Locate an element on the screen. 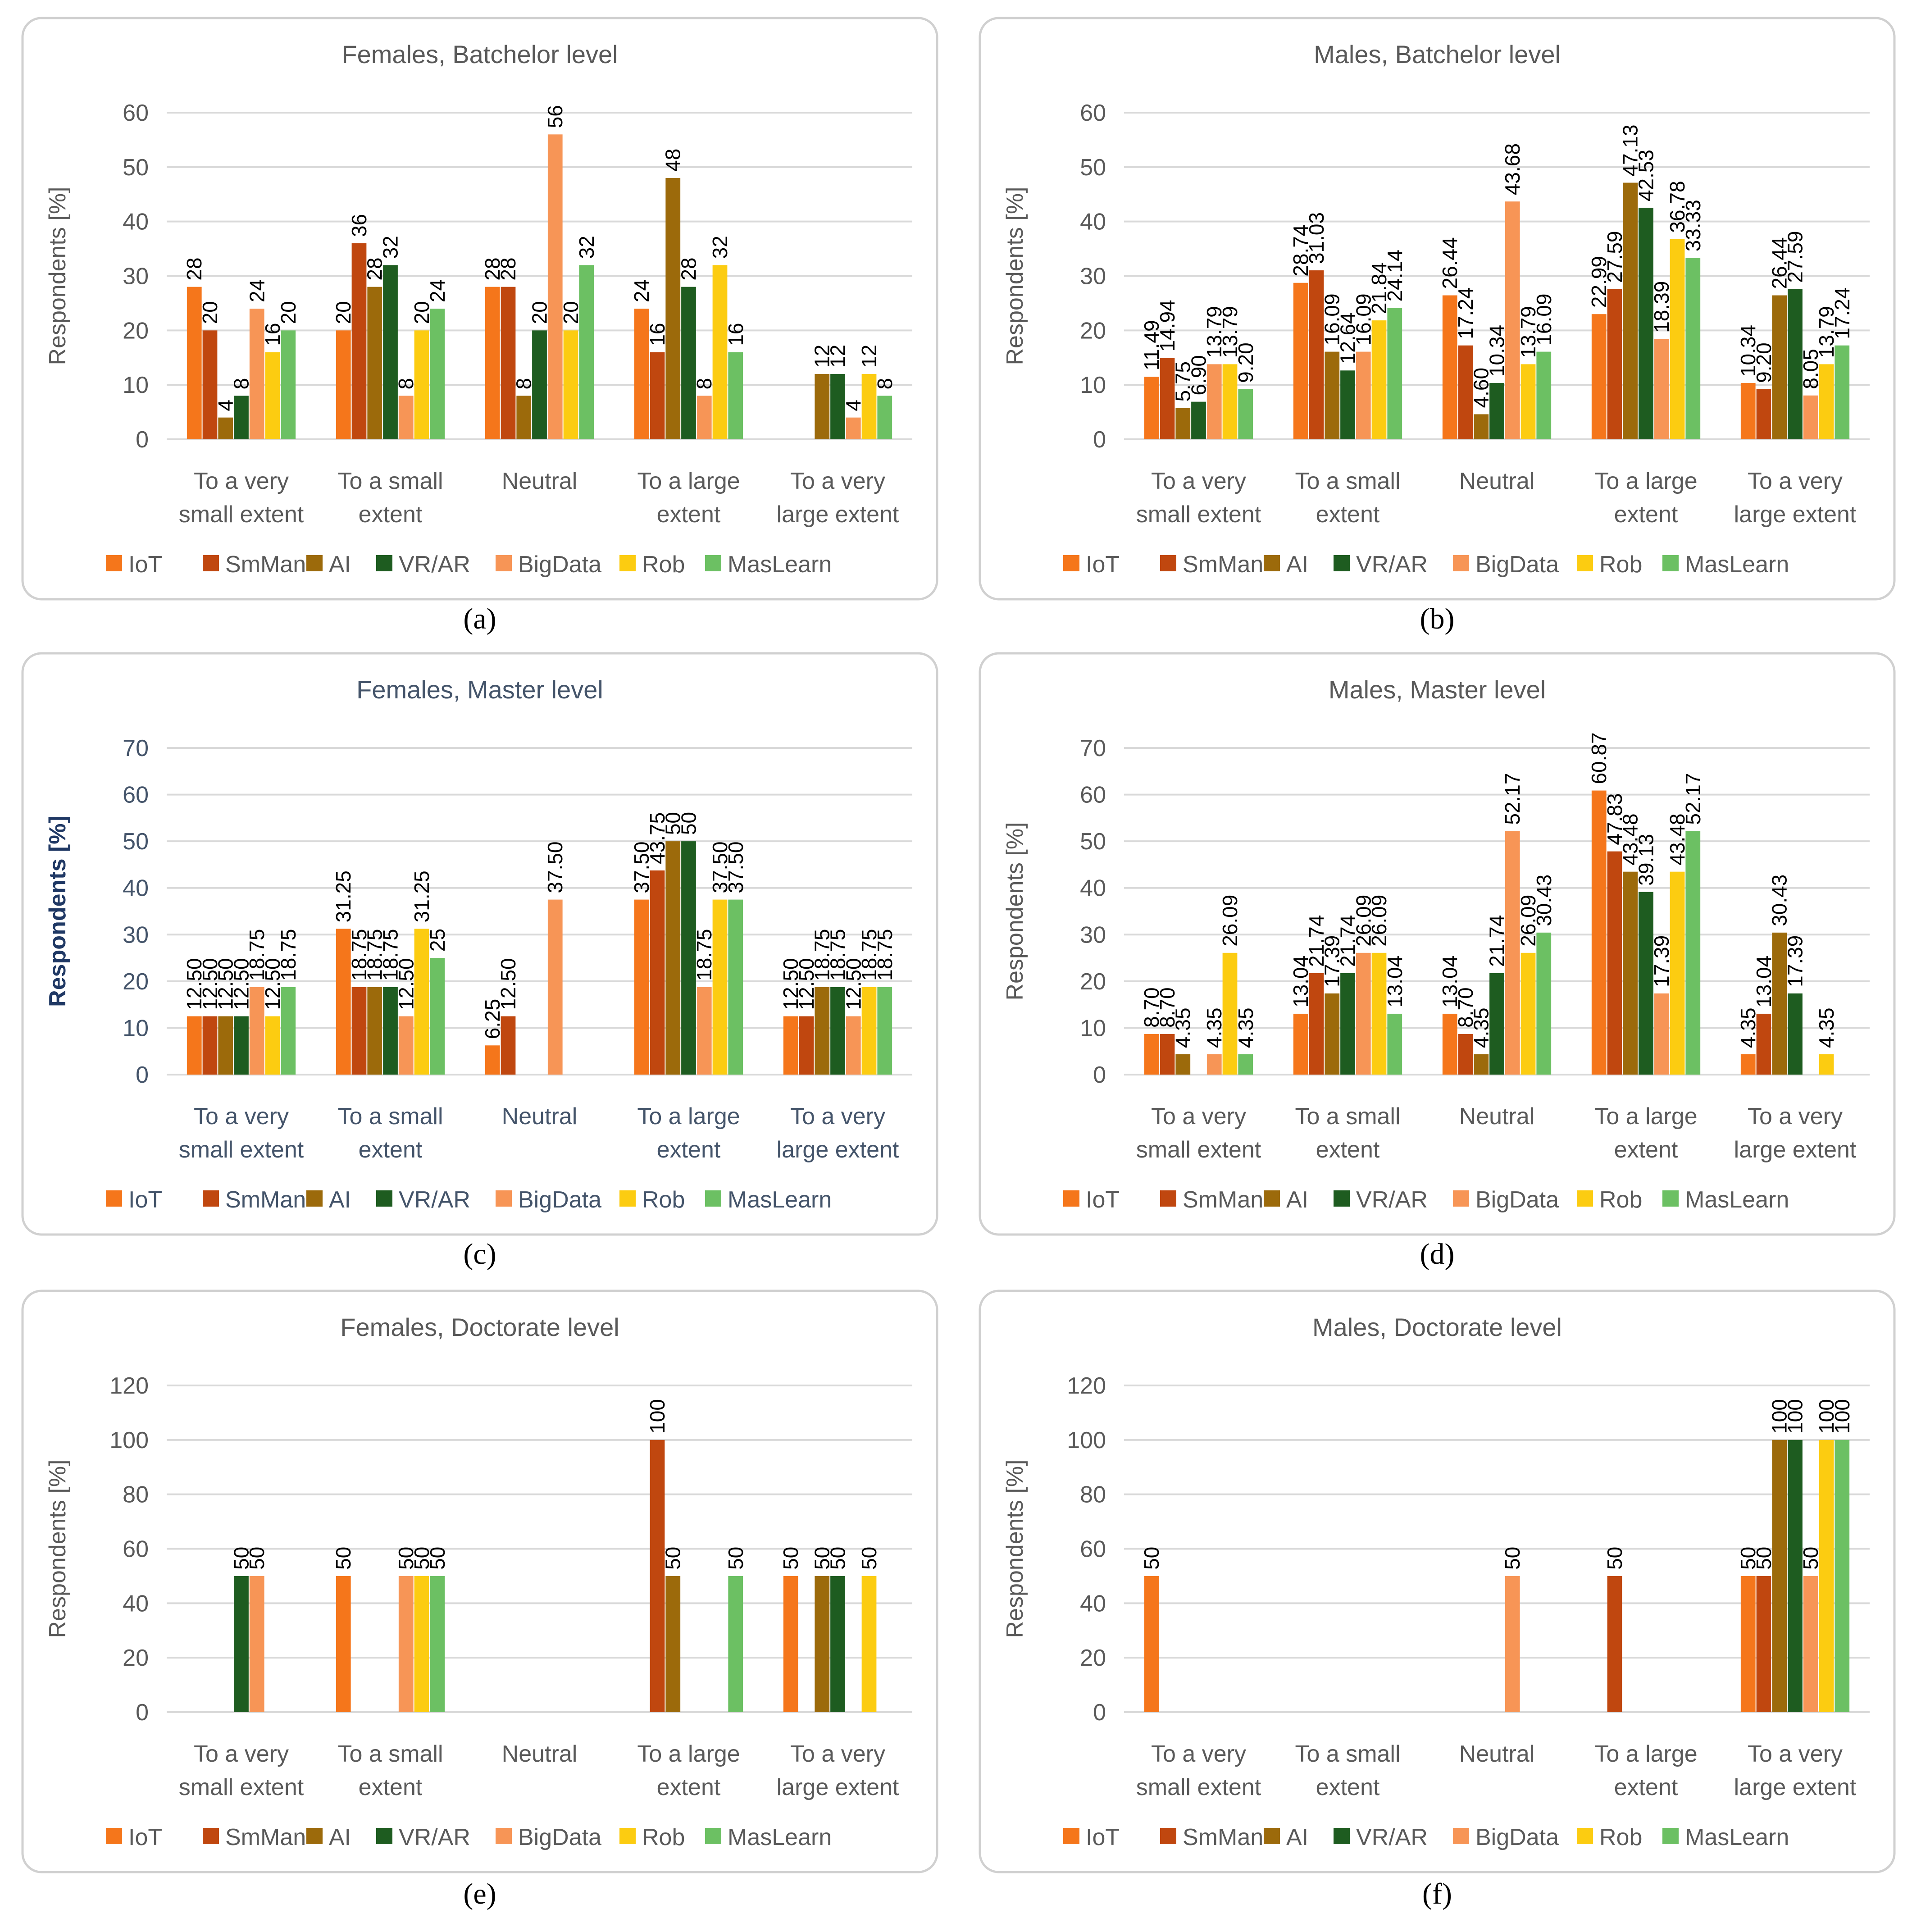 Image resolution: width=1912 pixels, height=1932 pixels. category-label-line: small extent is located at coordinates (241, 1787).